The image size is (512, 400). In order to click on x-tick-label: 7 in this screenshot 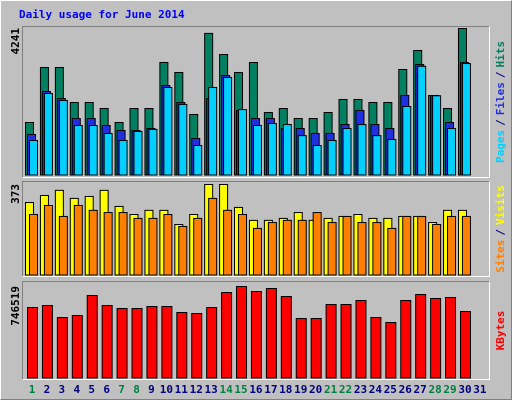, I will do `click(121, 389)`.